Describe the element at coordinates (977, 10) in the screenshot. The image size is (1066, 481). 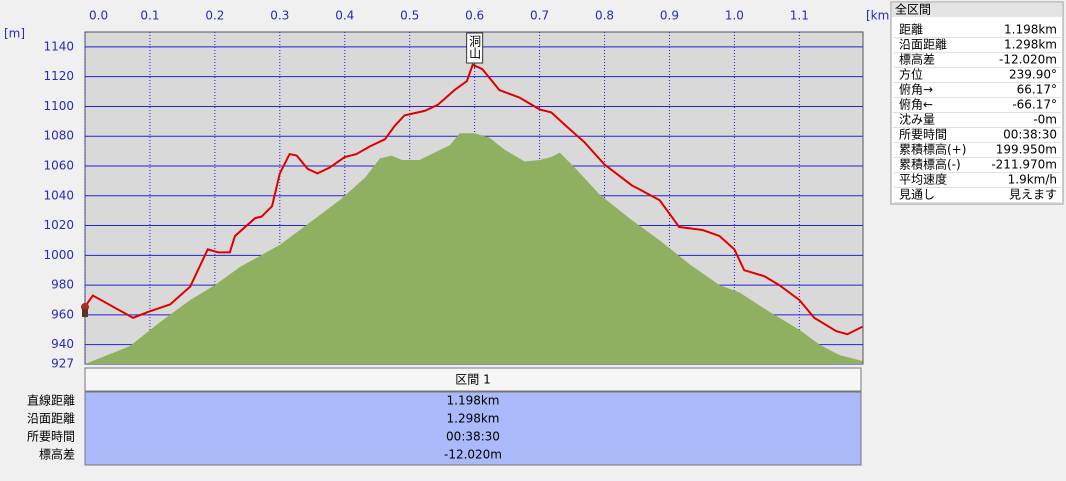
I see `summary-title-bar` at that location.